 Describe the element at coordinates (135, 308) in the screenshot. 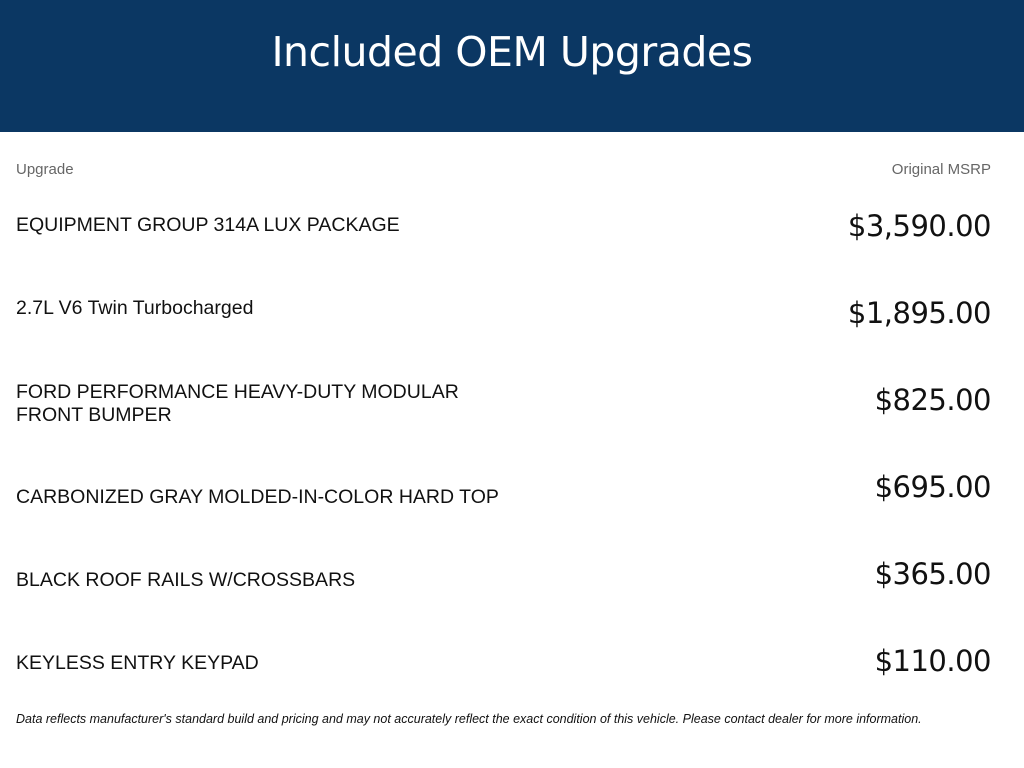

I see `upgrade-name: 2.7L V6 Twin Turbocharged` at that location.